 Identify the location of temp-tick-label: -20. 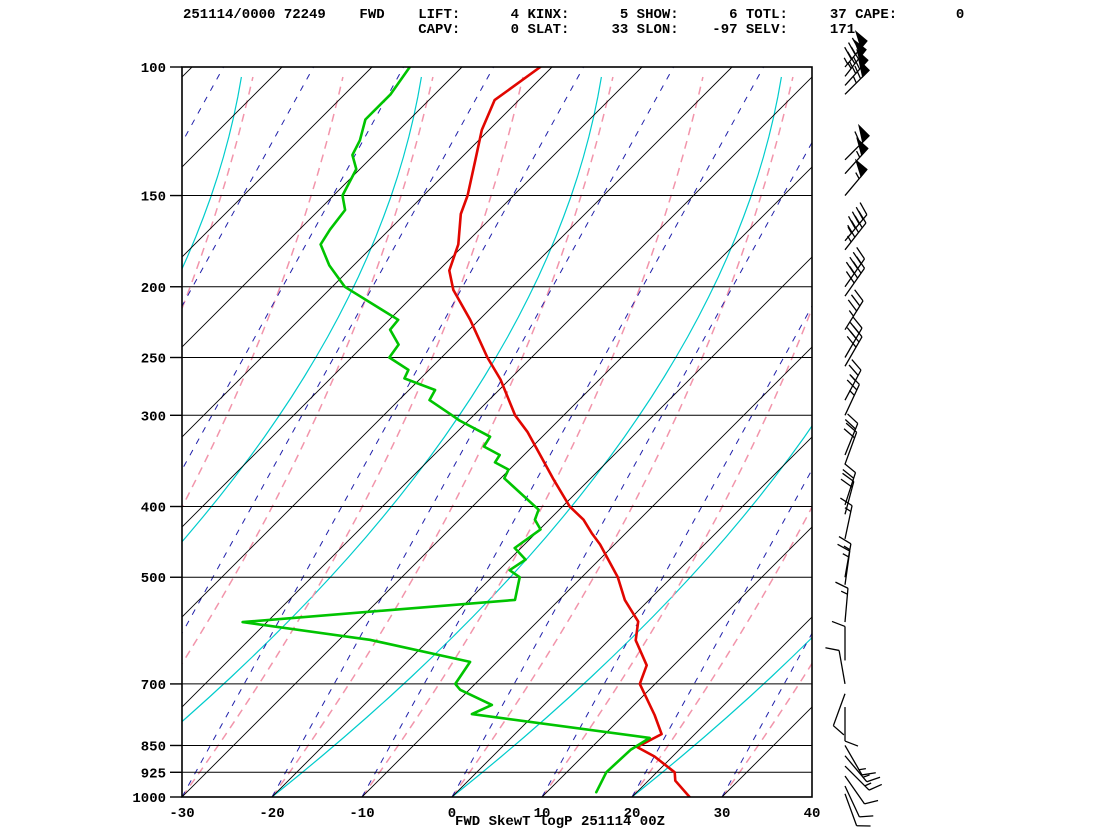
(271, 814).